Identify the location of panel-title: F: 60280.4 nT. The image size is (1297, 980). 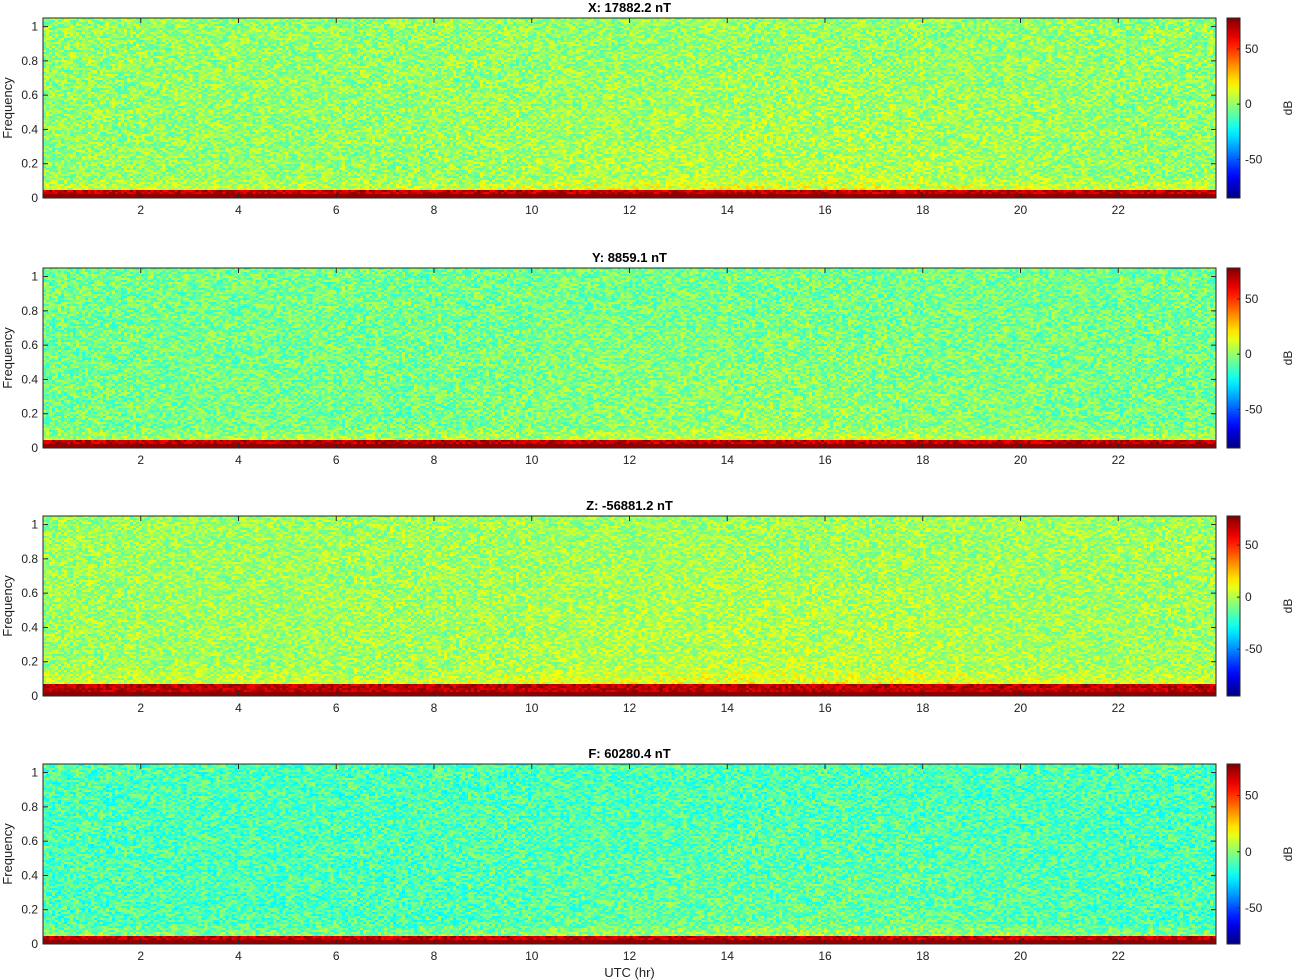
(629, 753).